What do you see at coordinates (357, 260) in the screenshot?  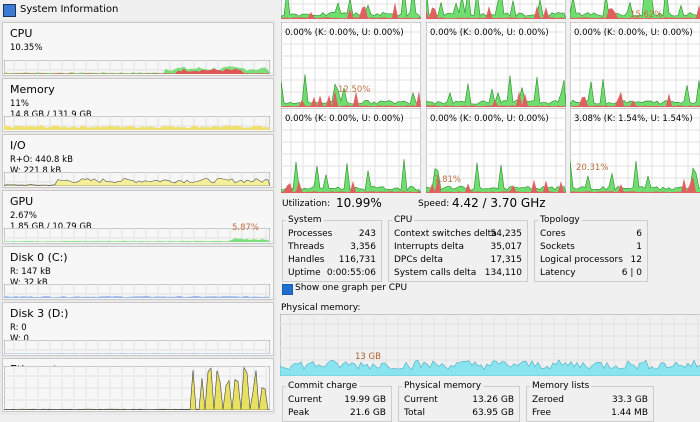 I see `group-row-value: 116,731` at bounding box center [357, 260].